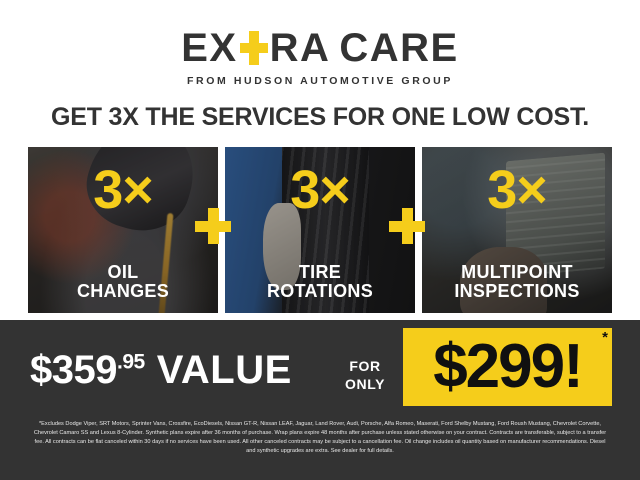 The image size is (640, 480). I want to click on service-panel-content: 3× MULTIPOINT INSPECTIONS, so click(517, 230).